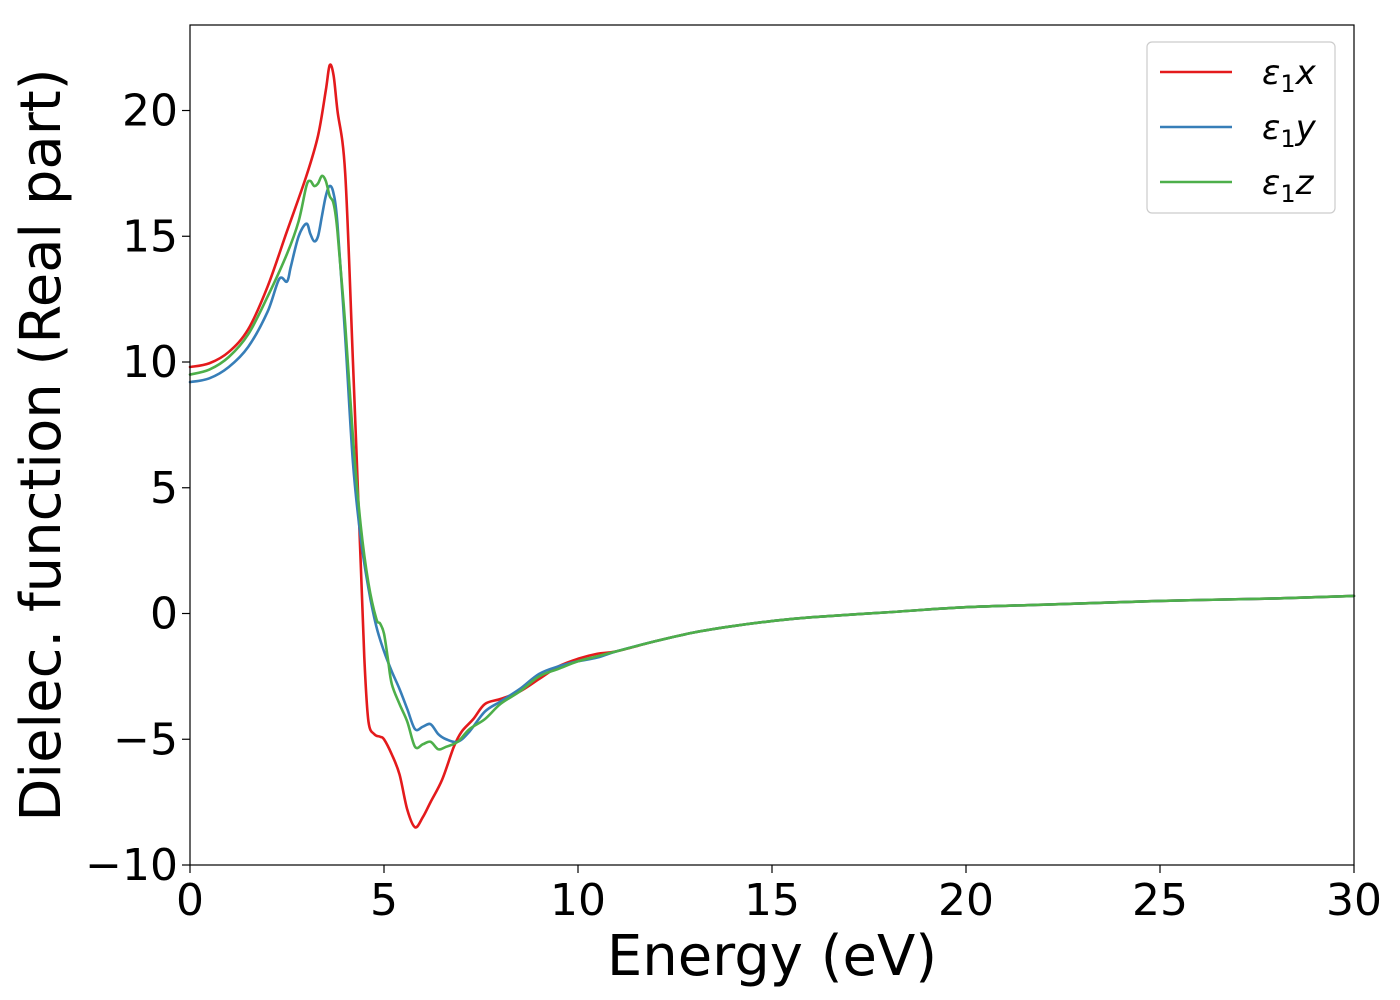 The height and width of the screenshot is (1000, 1400). I want to click on legend-box, so click(1241, 127).